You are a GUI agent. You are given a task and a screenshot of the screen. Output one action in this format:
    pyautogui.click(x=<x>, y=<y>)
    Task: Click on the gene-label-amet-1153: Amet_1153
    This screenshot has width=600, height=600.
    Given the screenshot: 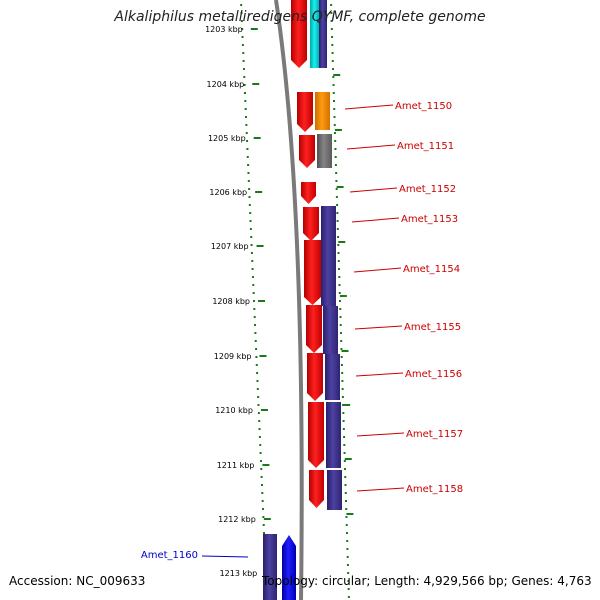 What is the action you would take?
    pyautogui.click(x=429, y=219)
    